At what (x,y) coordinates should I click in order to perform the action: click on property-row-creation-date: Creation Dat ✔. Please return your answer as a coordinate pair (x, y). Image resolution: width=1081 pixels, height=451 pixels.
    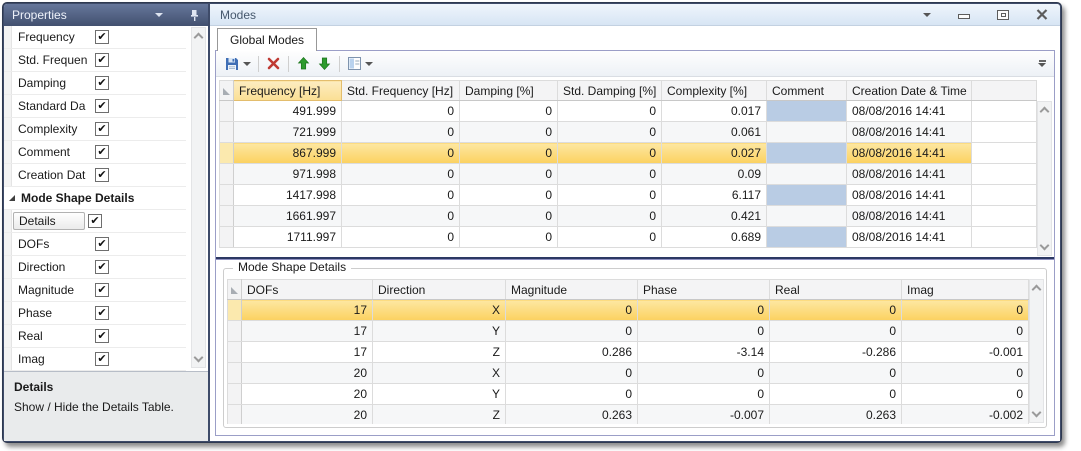
    Looking at the image, I should click on (95, 175).